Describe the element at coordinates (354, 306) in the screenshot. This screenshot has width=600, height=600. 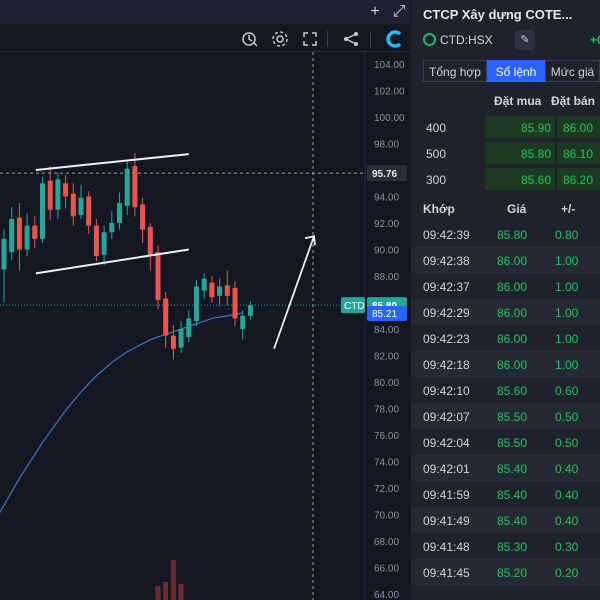
I see `last-price-ticker-label: CTD` at that location.